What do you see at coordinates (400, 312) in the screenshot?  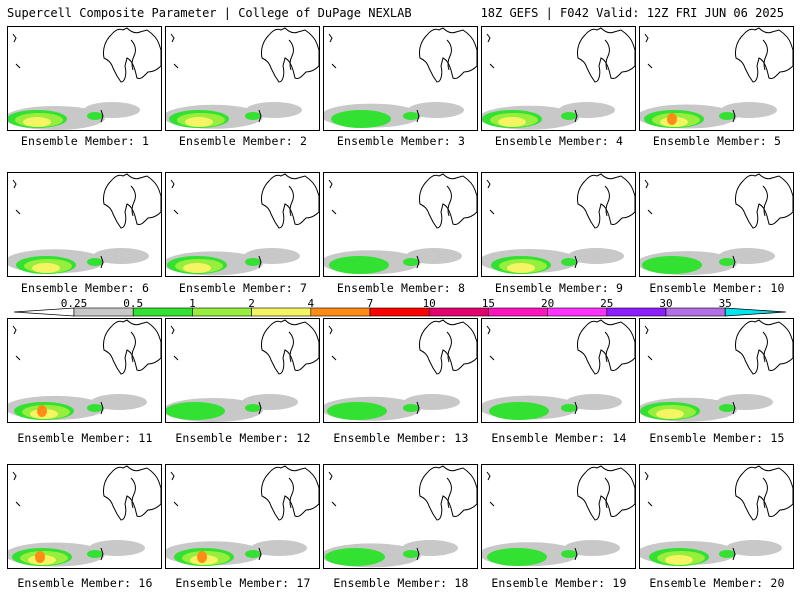 I see `colorbar-legend` at bounding box center [400, 312].